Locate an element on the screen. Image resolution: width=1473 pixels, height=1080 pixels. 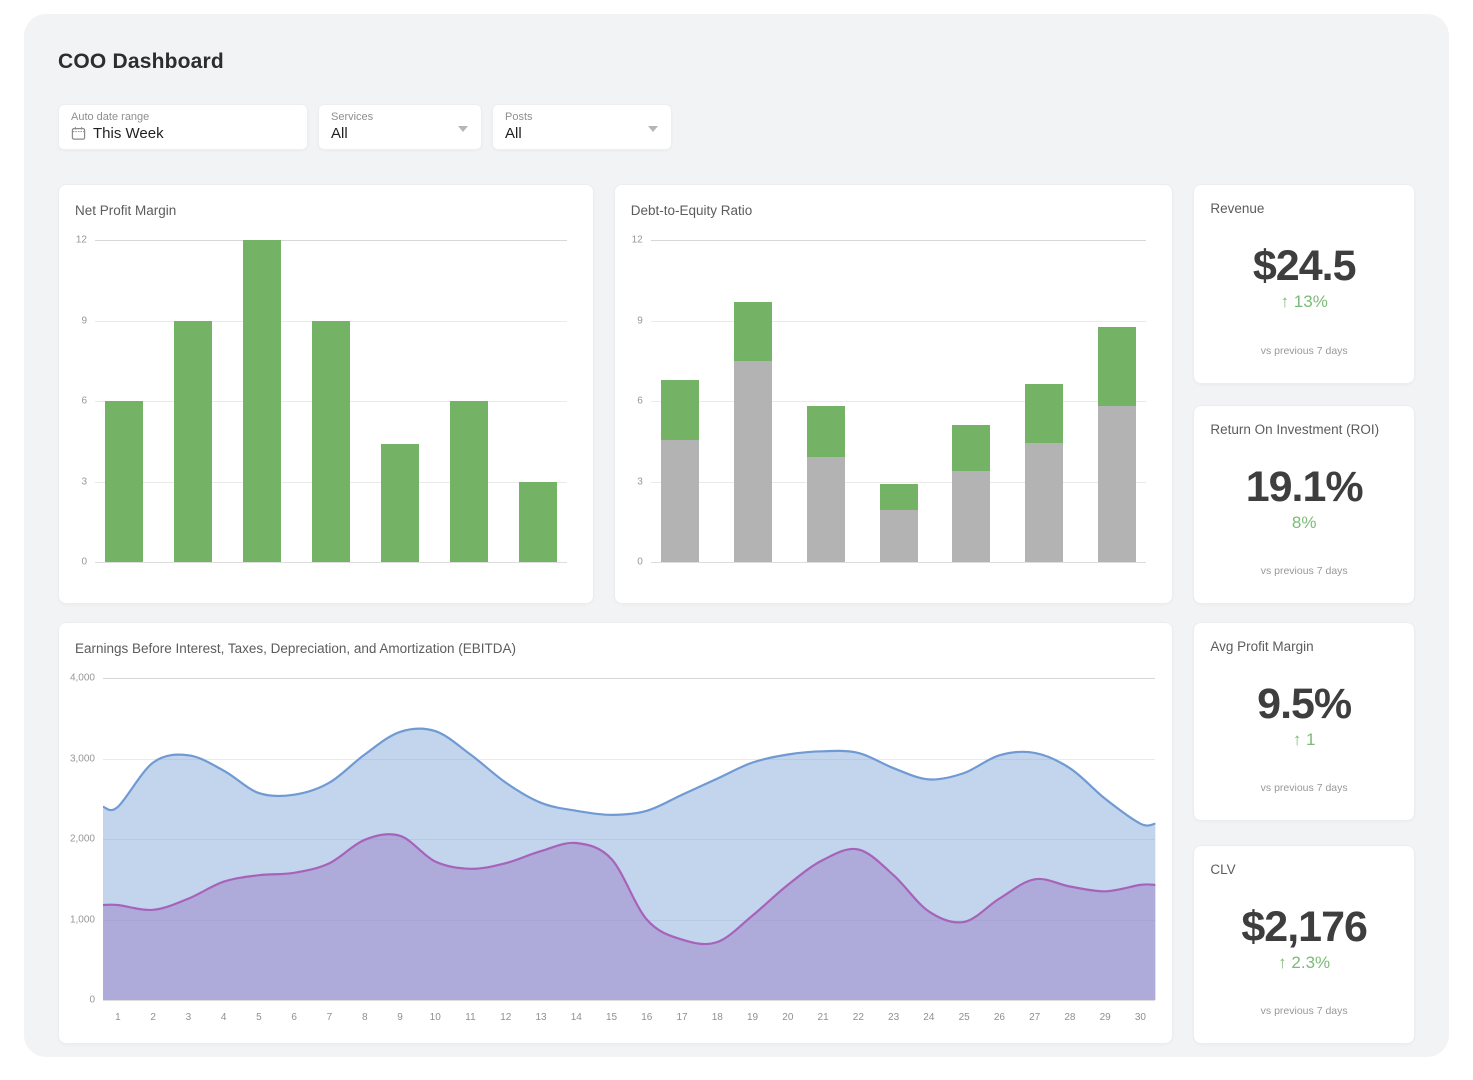
x-axis-tick-label: 4 is located at coordinates (223, 1017).